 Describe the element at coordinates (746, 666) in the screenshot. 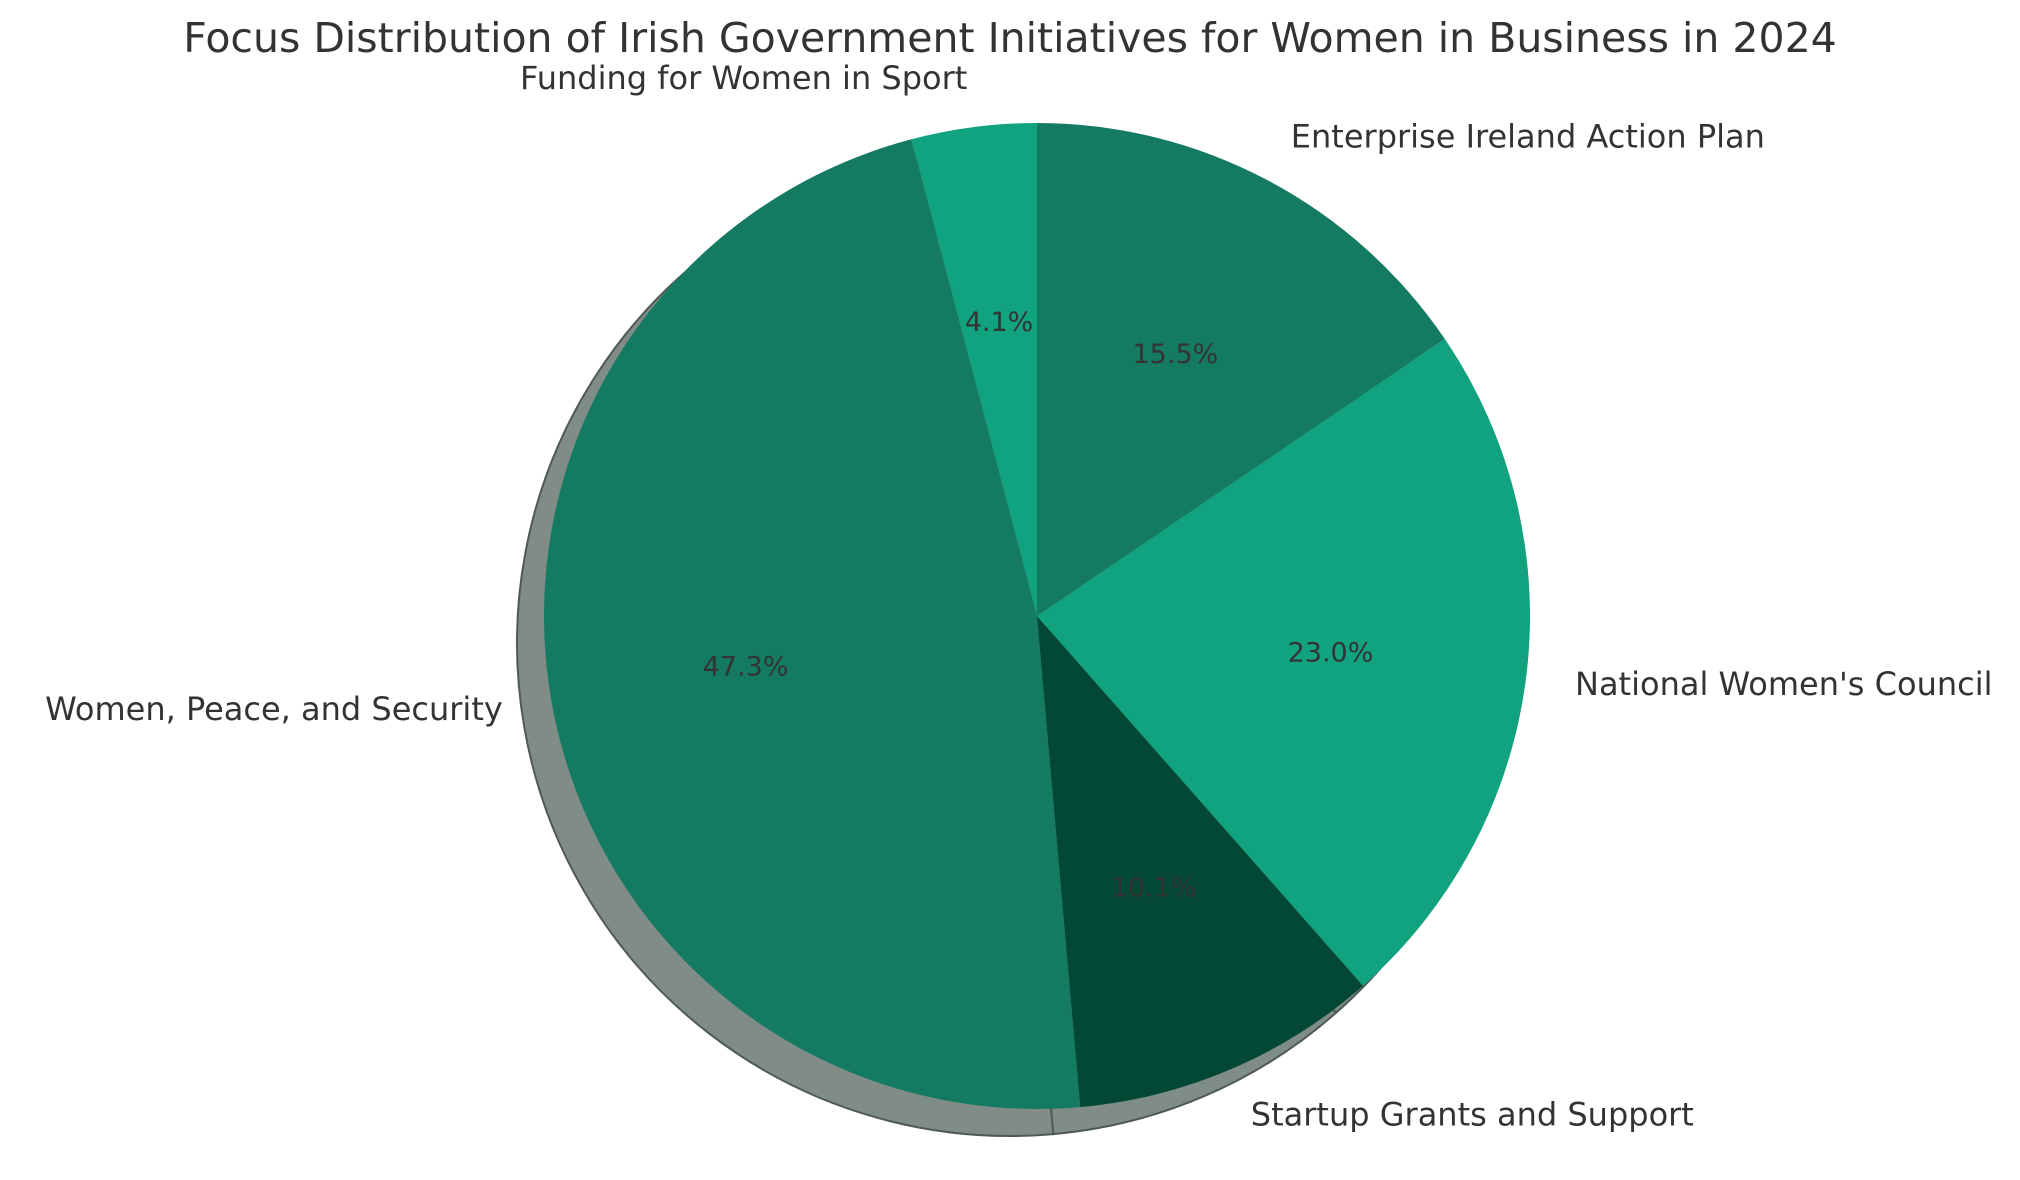

I see `percent-label-women-peace-and-security: 47.3%` at that location.